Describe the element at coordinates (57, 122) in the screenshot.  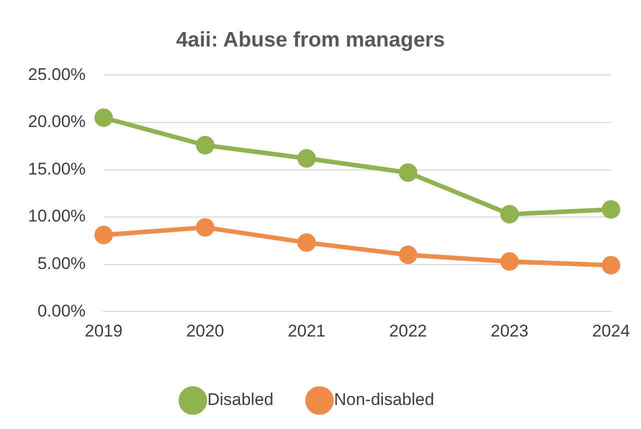
I see `y-tick-label: 20.00%` at that location.